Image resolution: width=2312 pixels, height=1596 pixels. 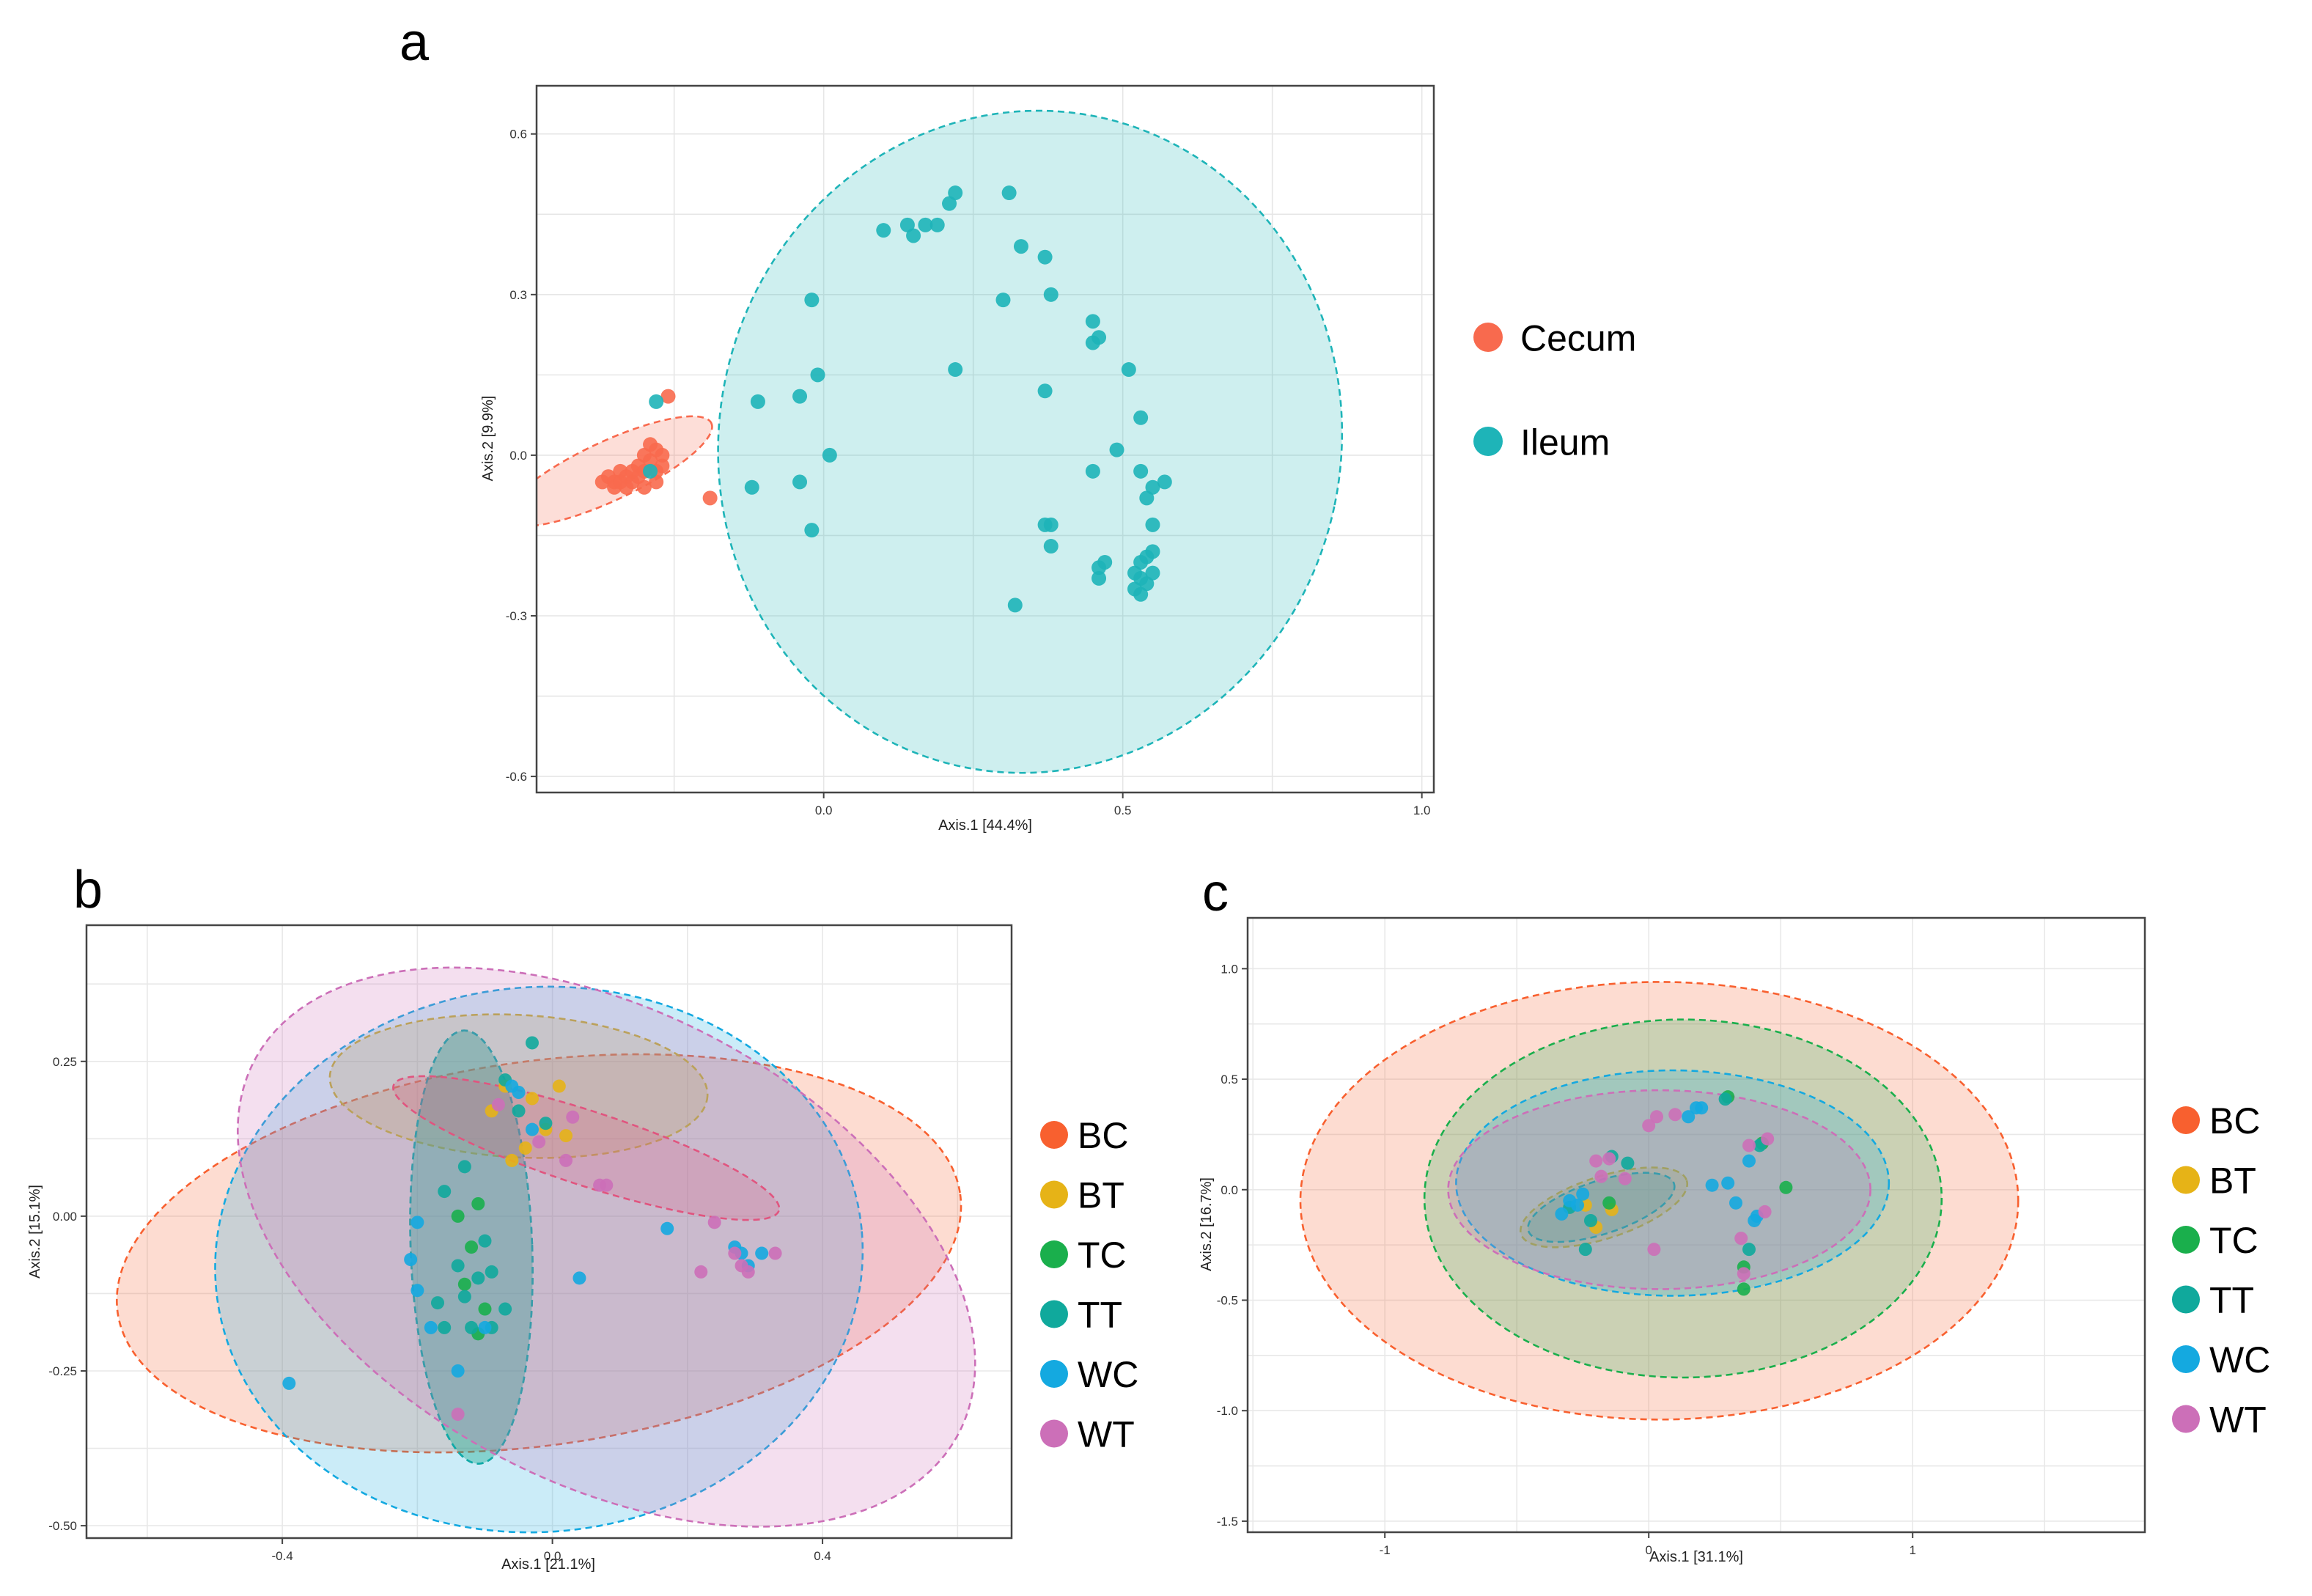 What do you see at coordinates (1229, 969) in the screenshot?
I see `panel-c-y-tick-label: 1.0` at bounding box center [1229, 969].